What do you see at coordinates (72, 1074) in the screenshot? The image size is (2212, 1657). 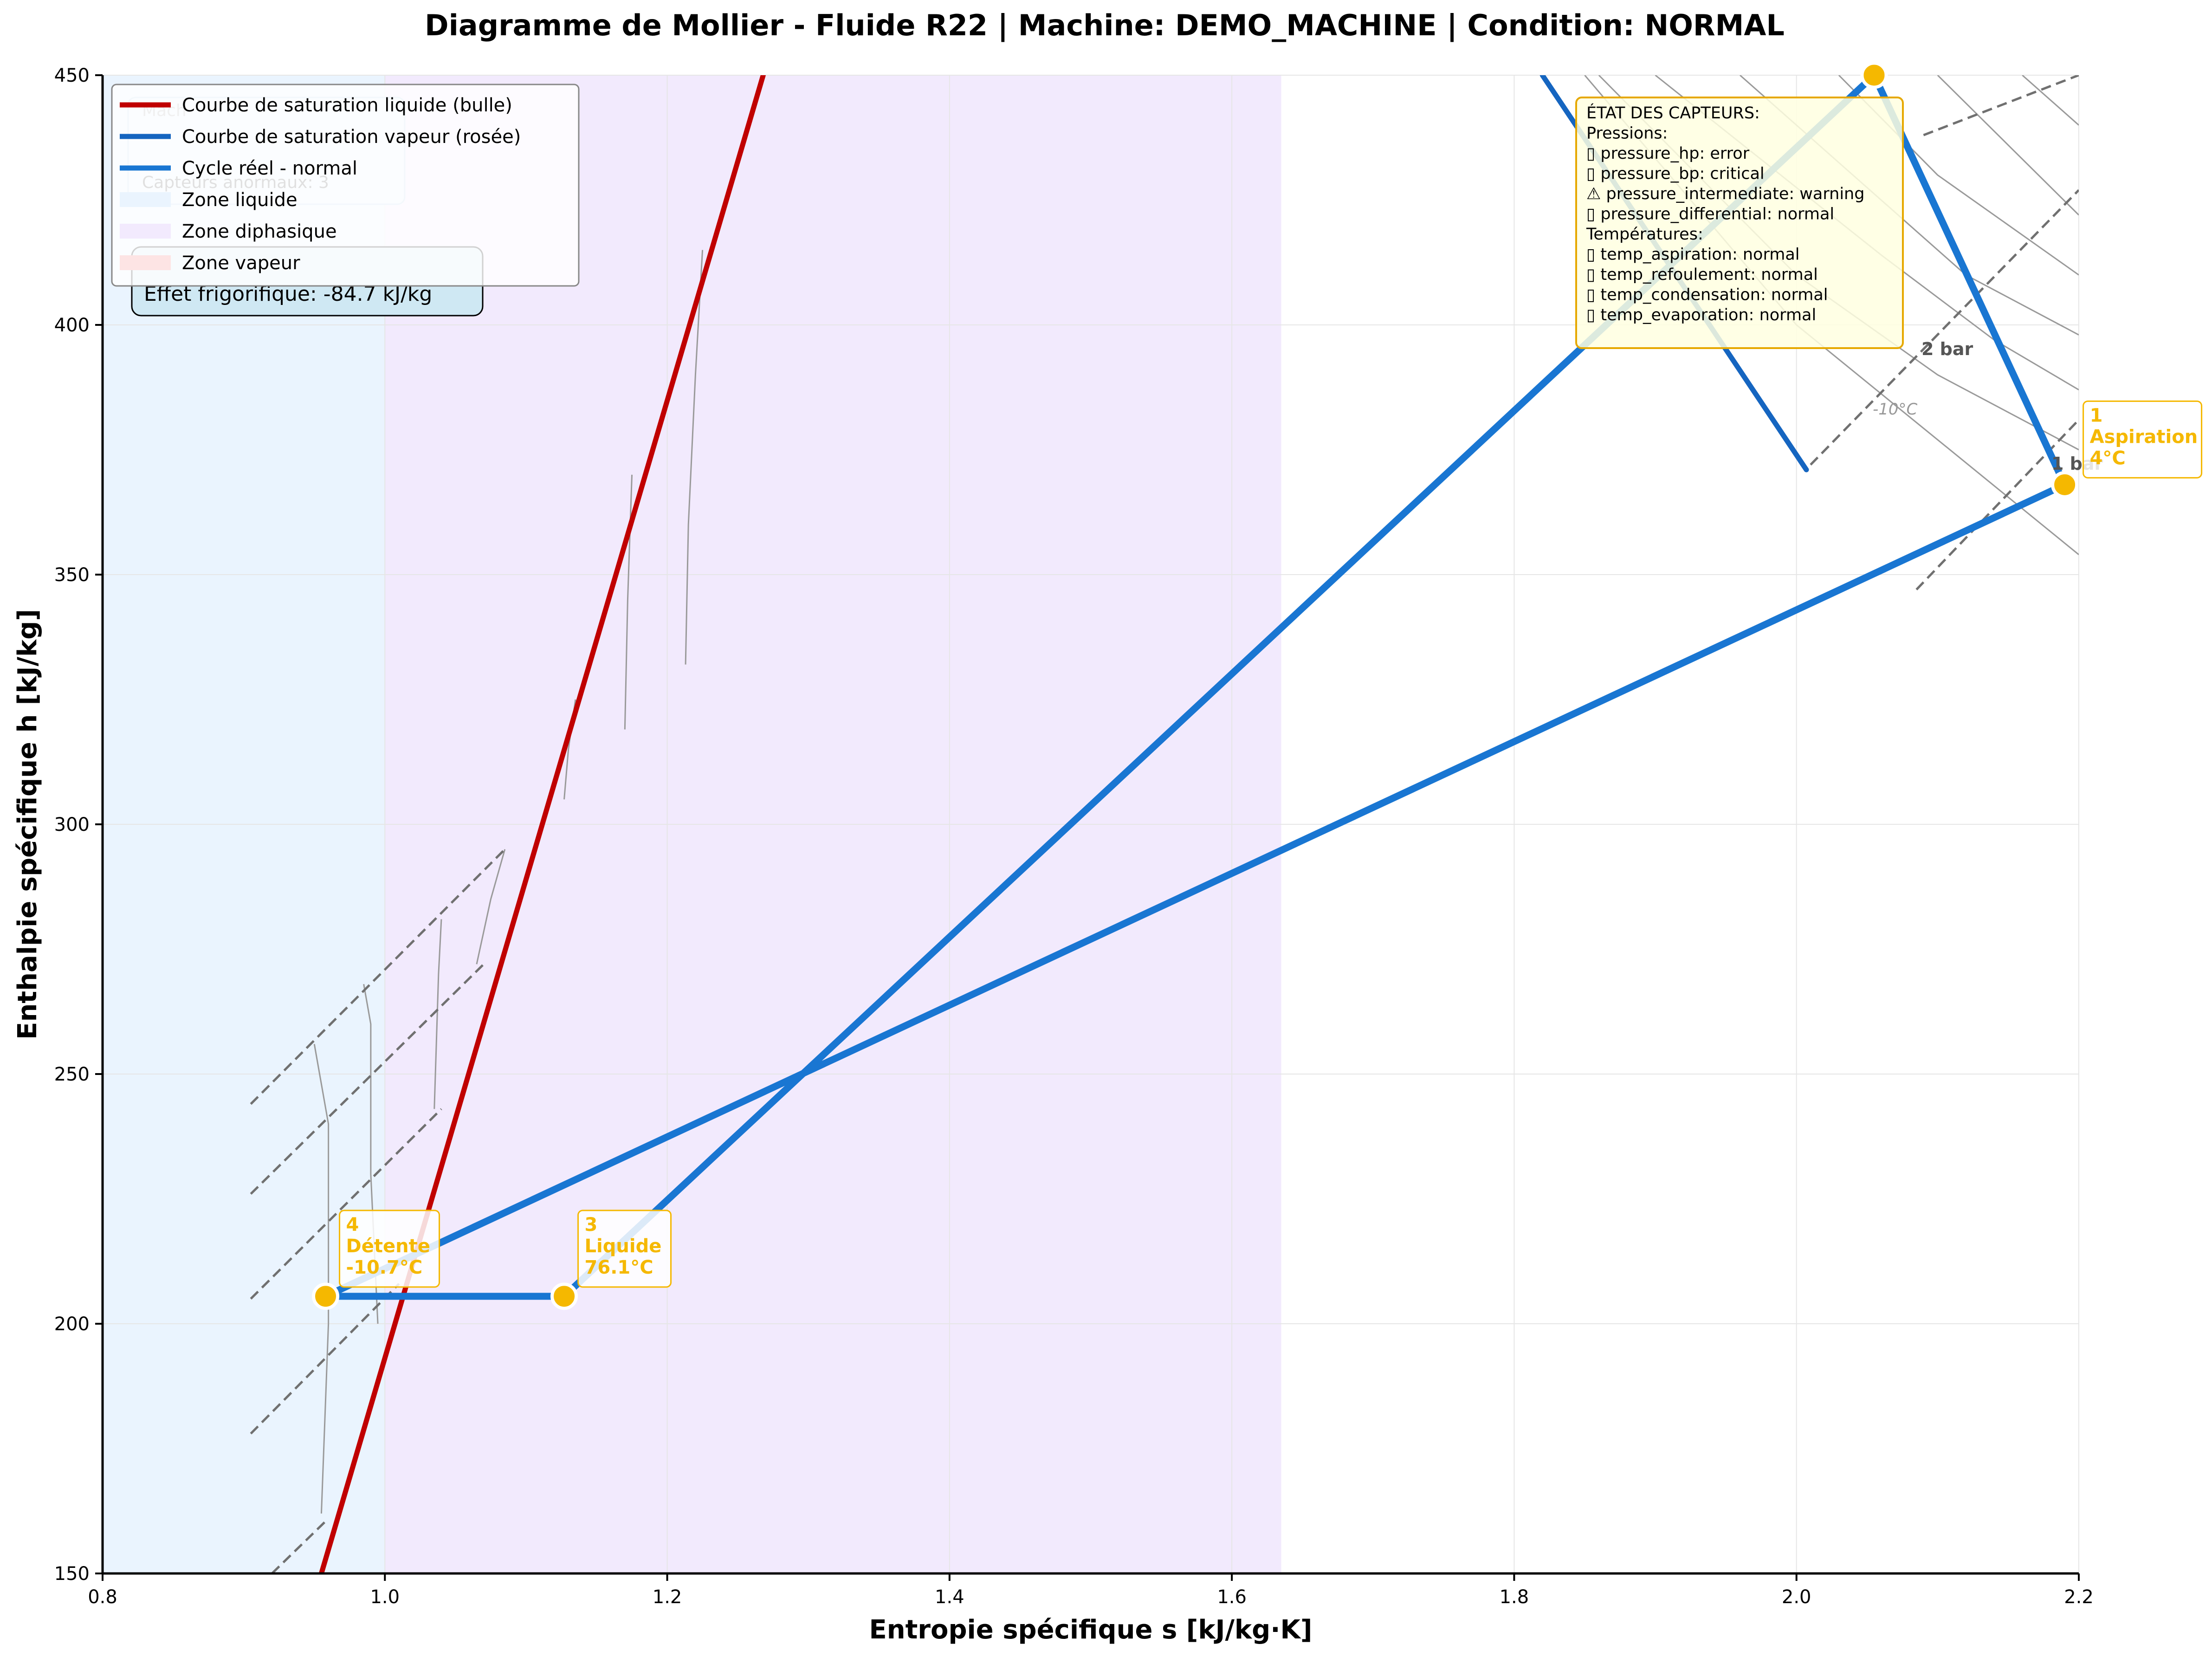 I see `y-tick-label: 250` at bounding box center [72, 1074].